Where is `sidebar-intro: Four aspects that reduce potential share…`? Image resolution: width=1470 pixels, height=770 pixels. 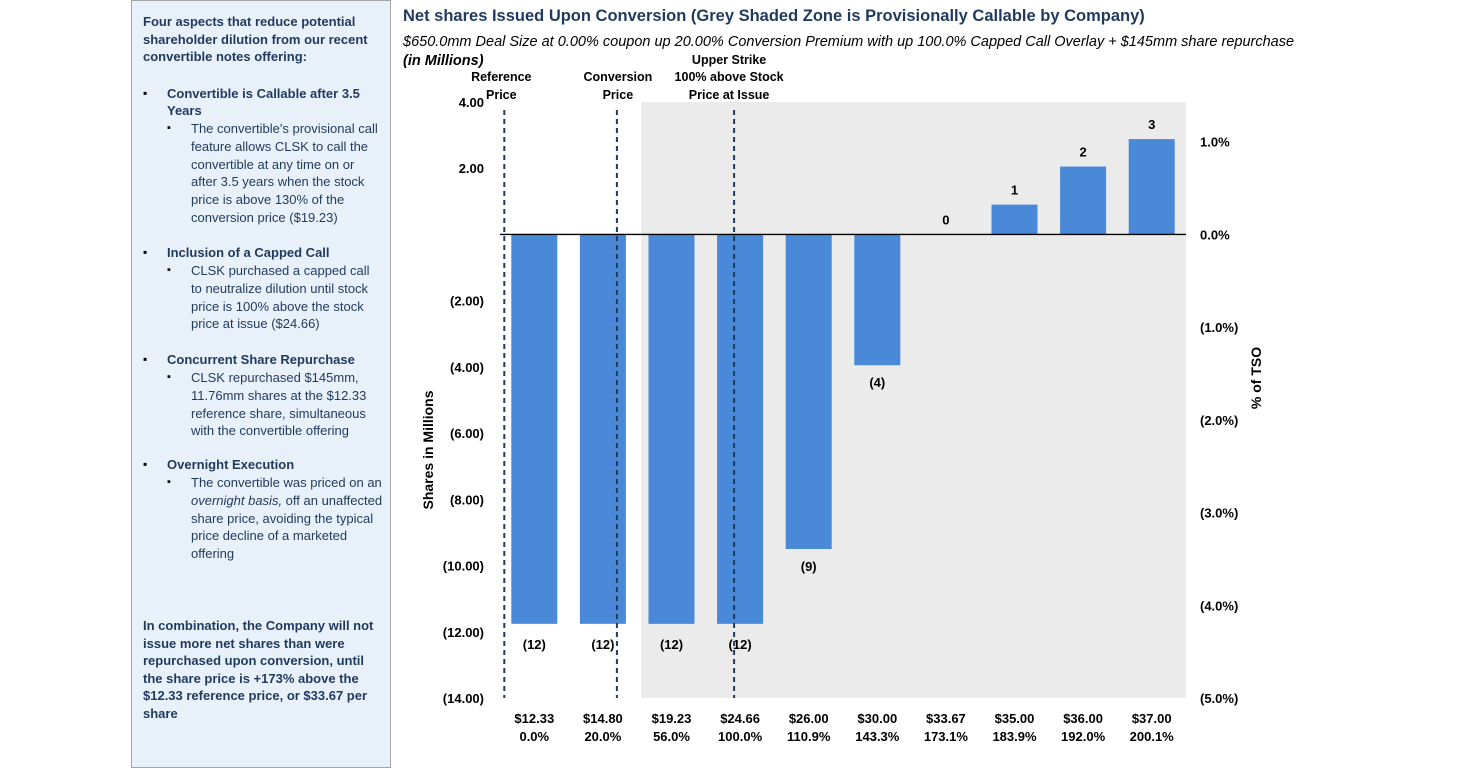
sidebar-intro: Four aspects that reduce potential share… is located at coordinates (255, 39).